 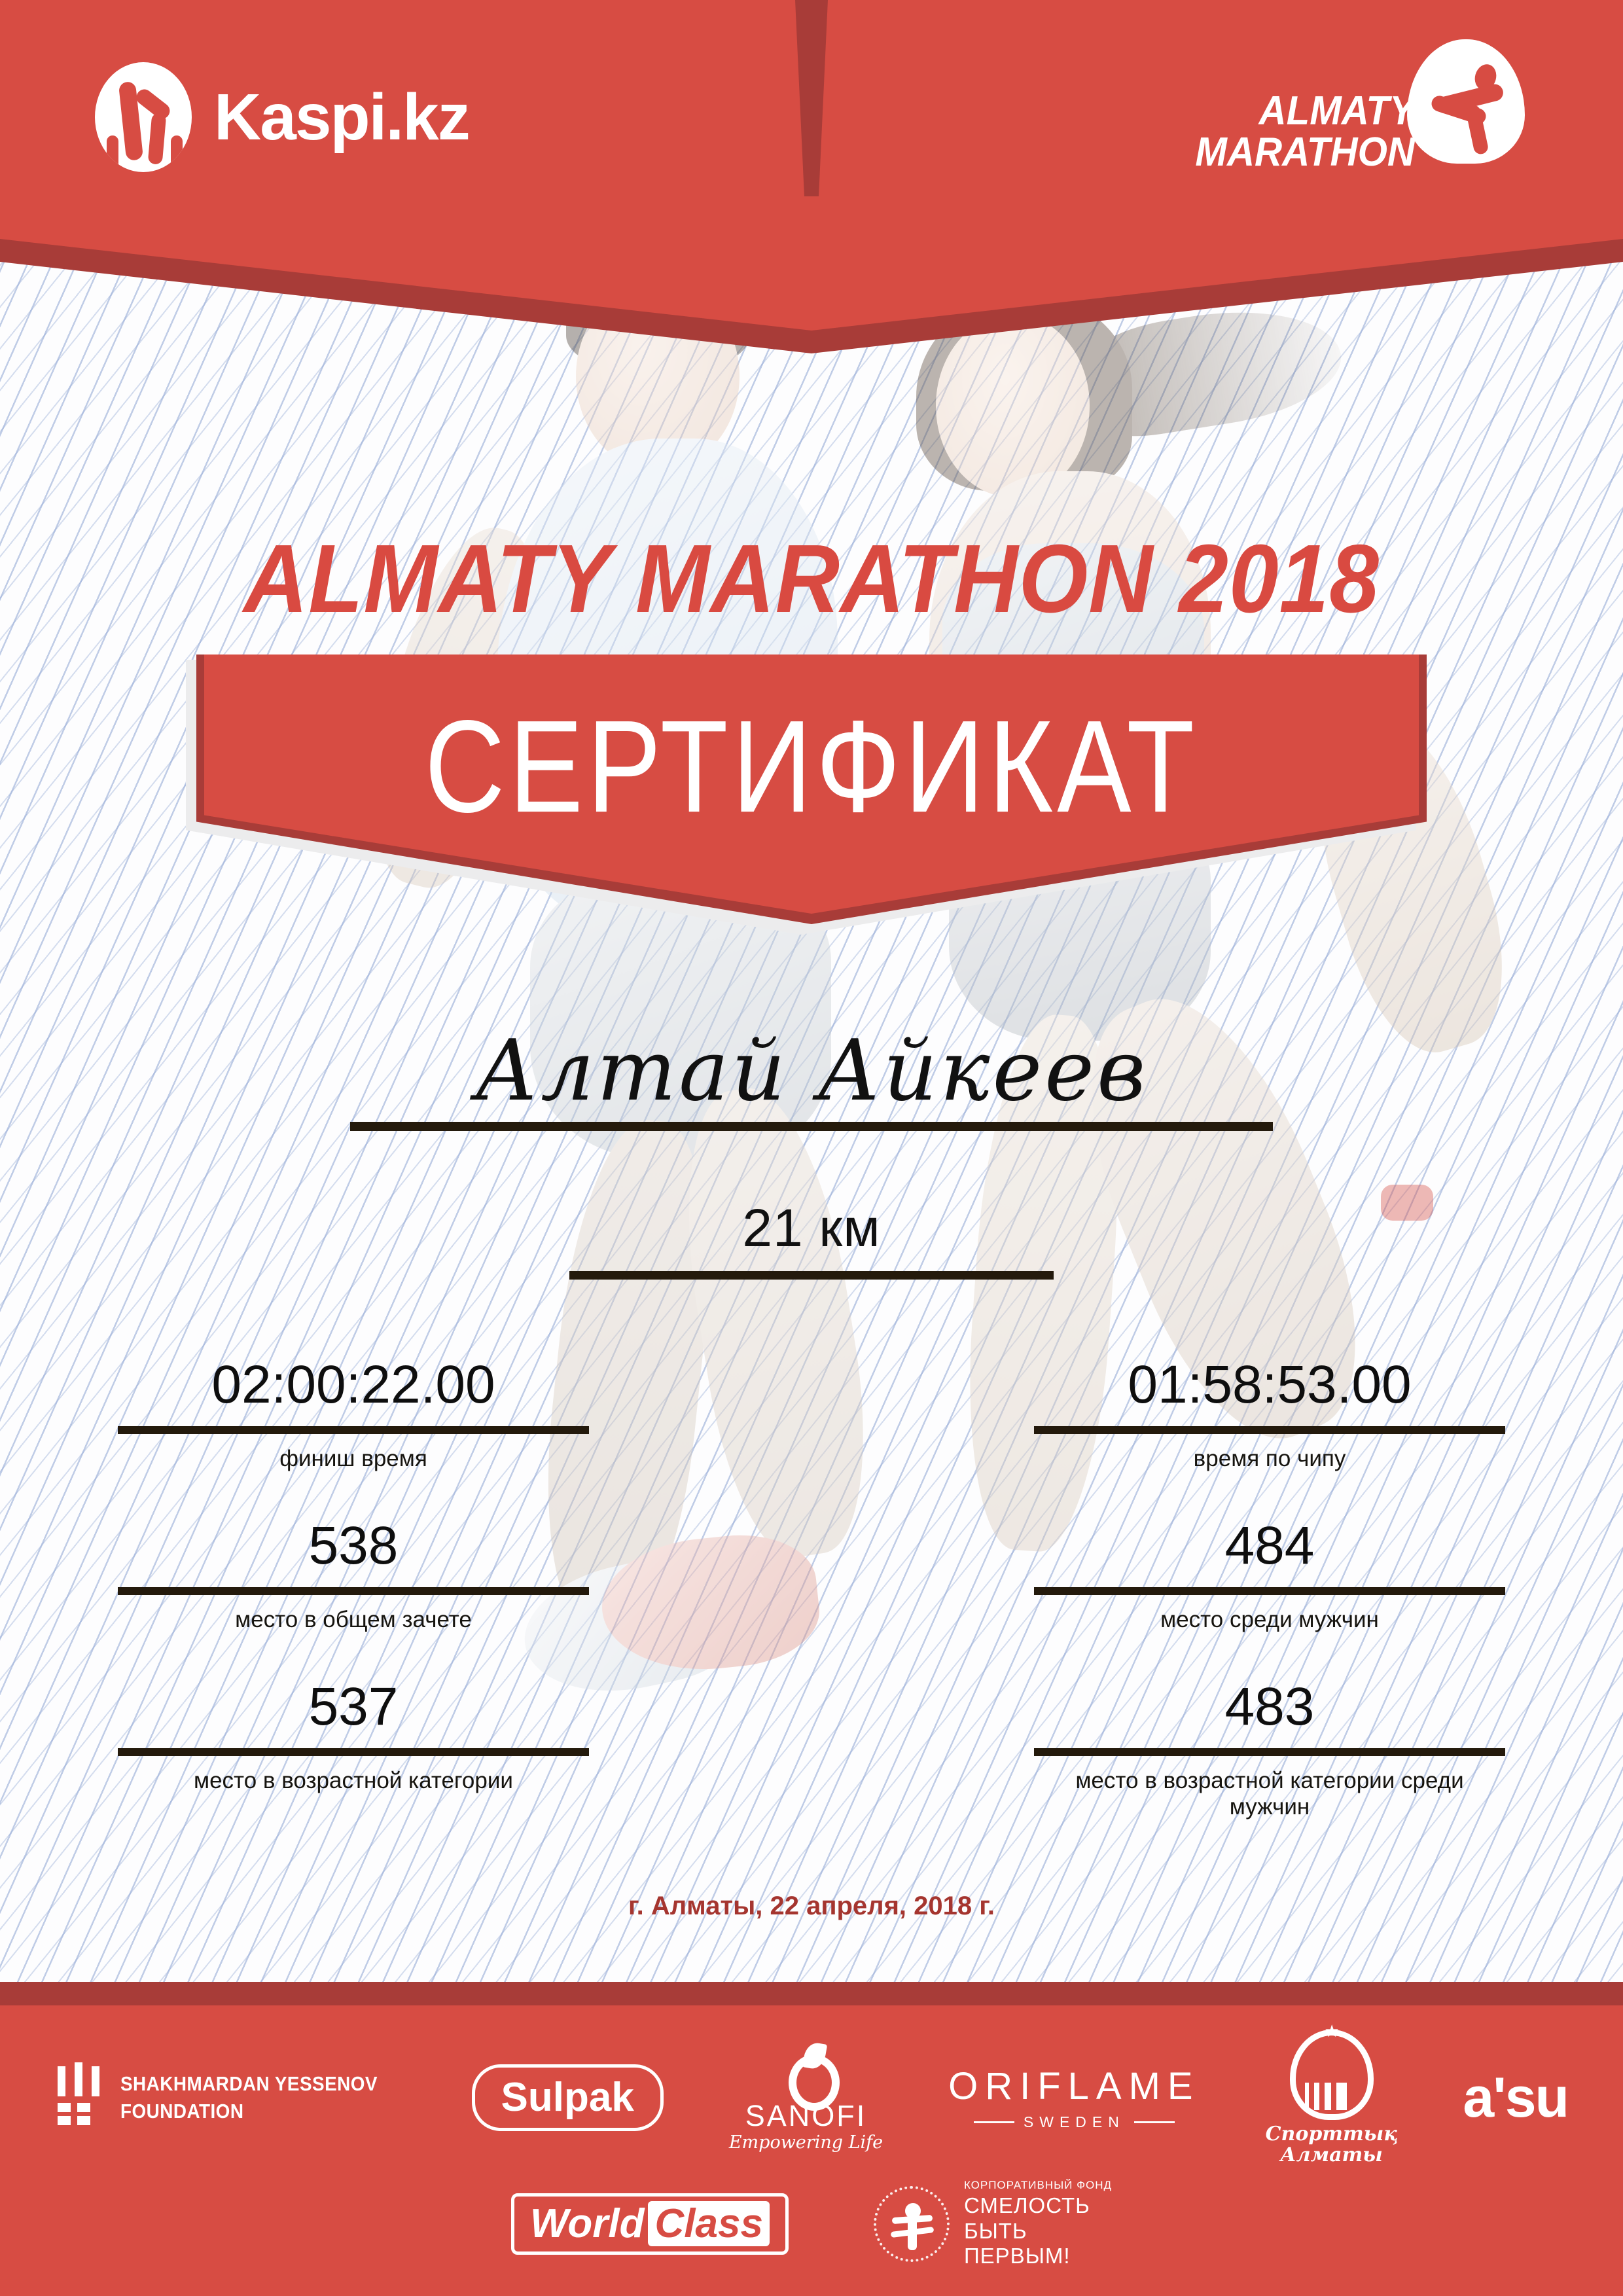 What do you see at coordinates (1038, 2231) in the screenshot?
I see `smelost-wordmark: СМЕЛОСТЬ БЫТЬ ПЕРВЫМ!` at bounding box center [1038, 2231].